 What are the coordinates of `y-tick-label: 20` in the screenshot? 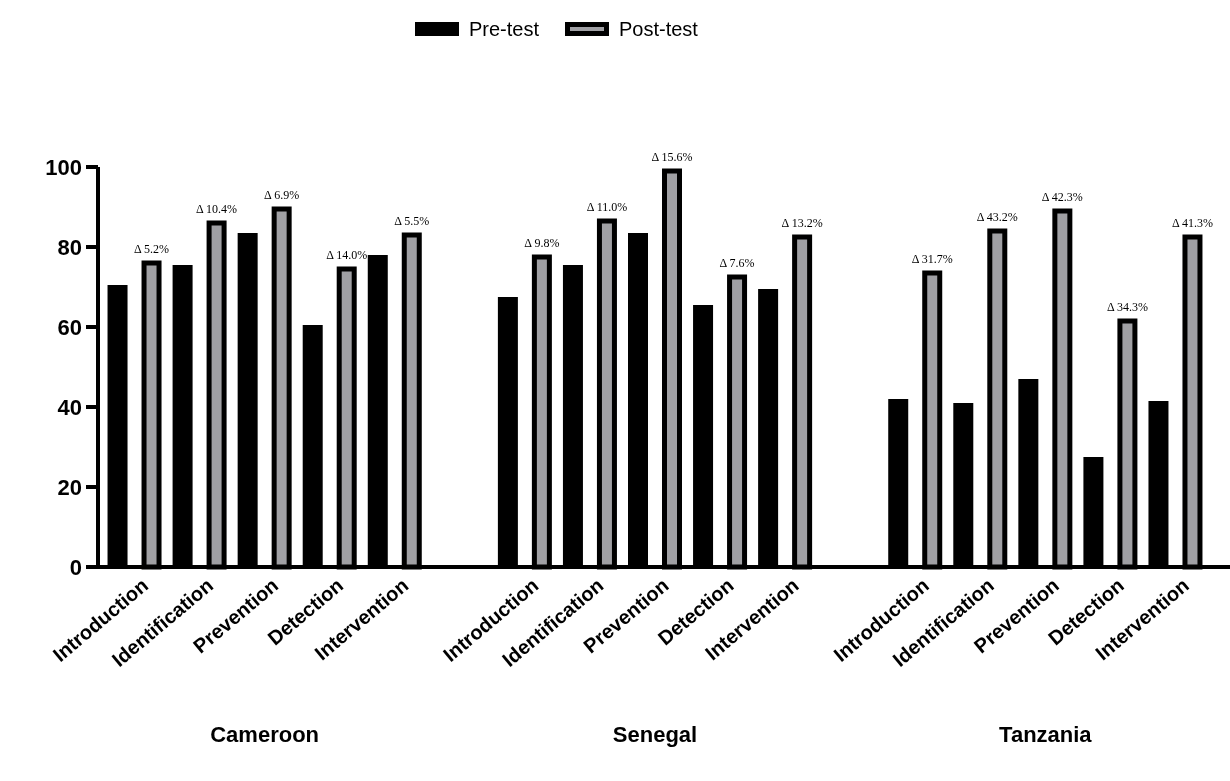 It's located at (69, 487).